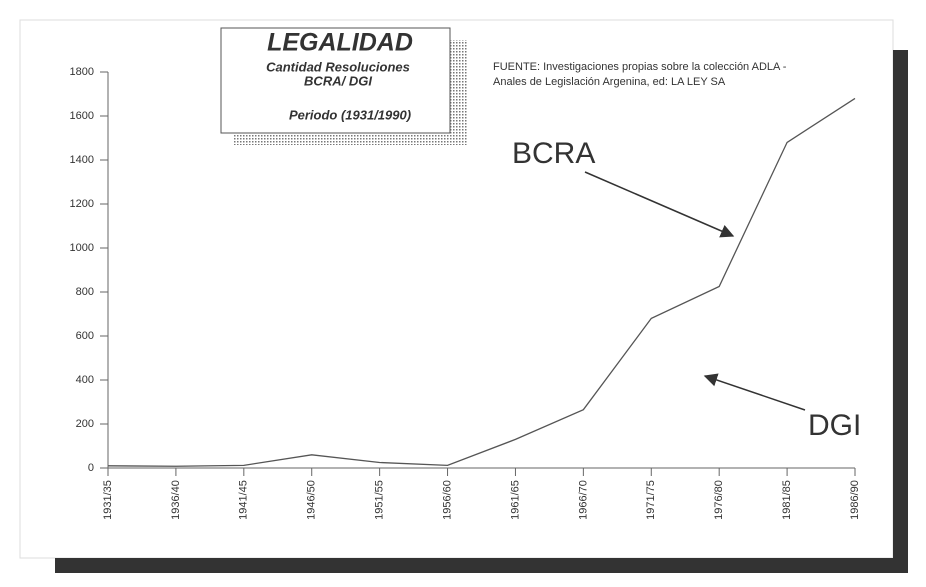 This screenshot has width=926, height=587. What do you see at coordinates (91, 468) in the screenshot?
I see `y-tick-label: 0` at bounding box center [91, 468].